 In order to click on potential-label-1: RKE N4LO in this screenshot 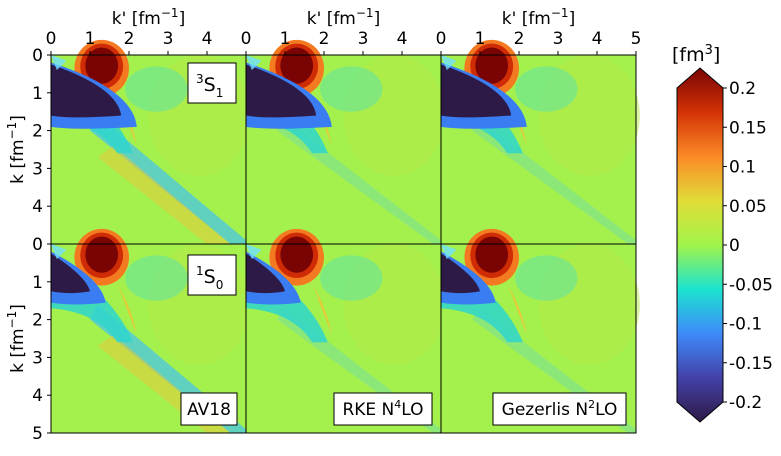, I will do `click(383, 409)`.